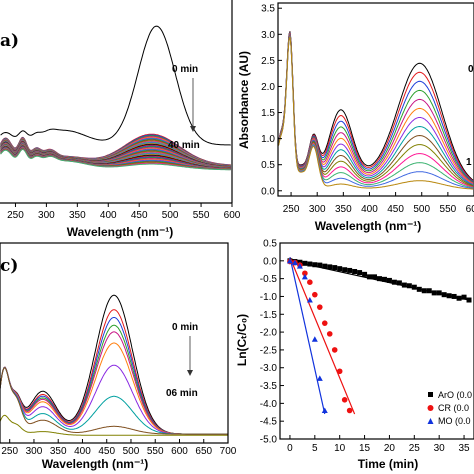 The image size is (474, 474). Describe the element at coordinates (268, 113) in the screenshot. I see `b-ytick-label: 1.5` at that location.